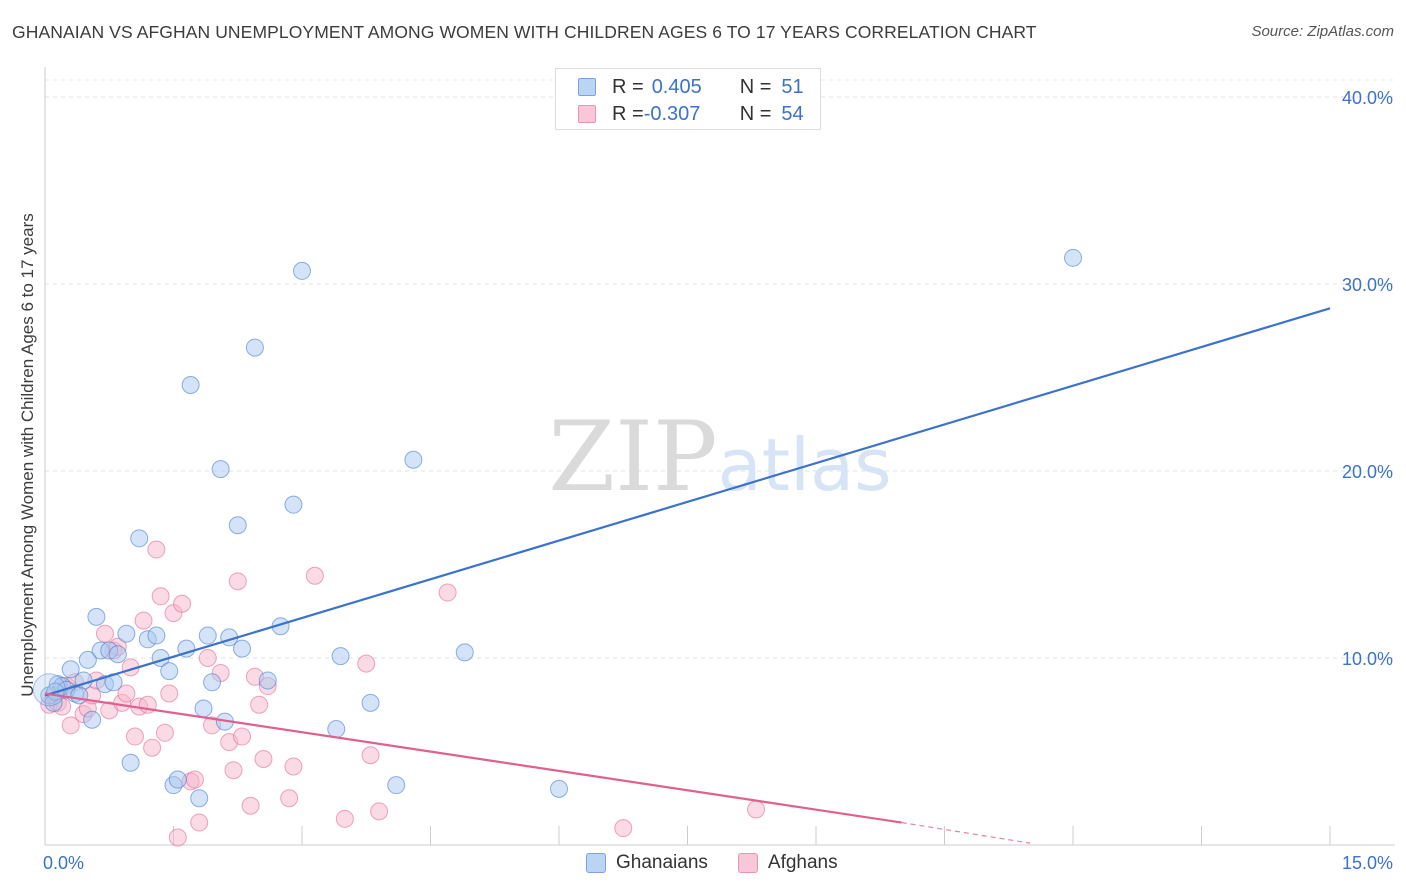  What do you see at coordinates (1322, 31) in the screenshot?
I see `chart-source: Source: ZipAtlas.com` at bounding box center [1322, 31].